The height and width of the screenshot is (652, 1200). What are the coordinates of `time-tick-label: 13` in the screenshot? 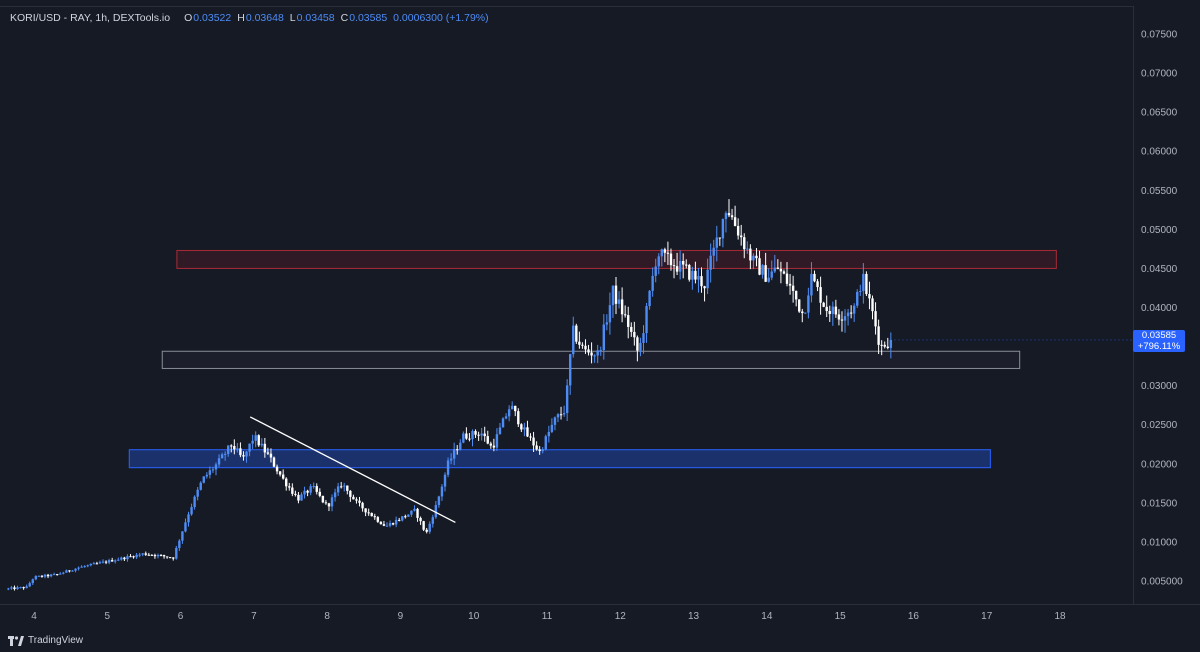 It's located at (694, 616).